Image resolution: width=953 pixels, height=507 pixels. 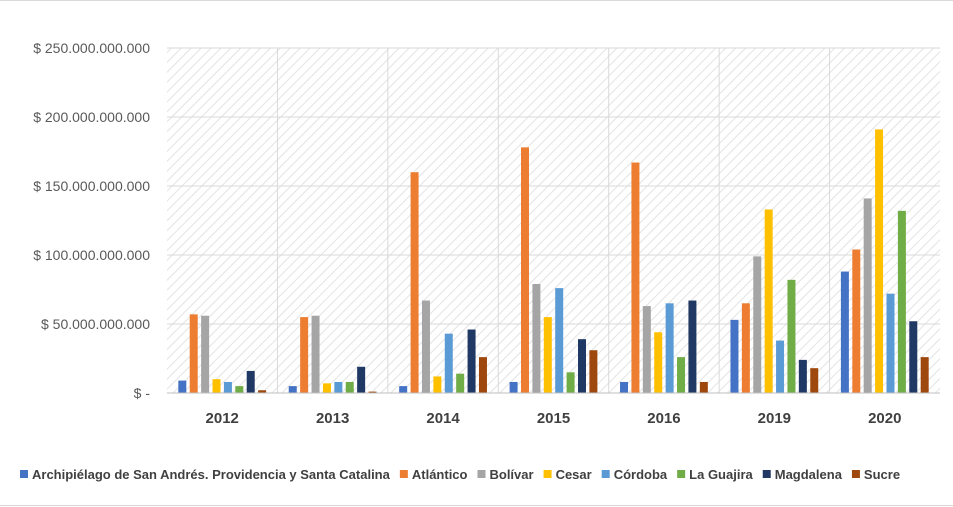 What do you see at coordinates (882, 474) in the screenshot?
I see `legend-label: Sucre` at bounding box center [882, 474].